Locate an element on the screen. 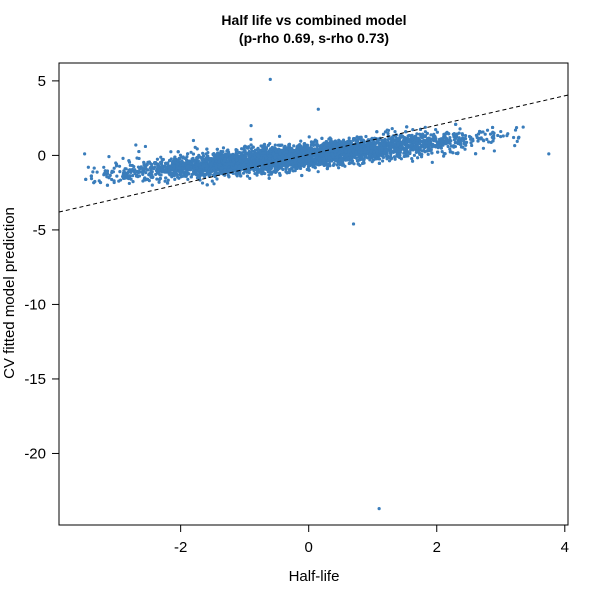 The width and height of the screenshot is (600, 600). chart-title-line1: Half life vs combined model is located at coordinates (313, 20).